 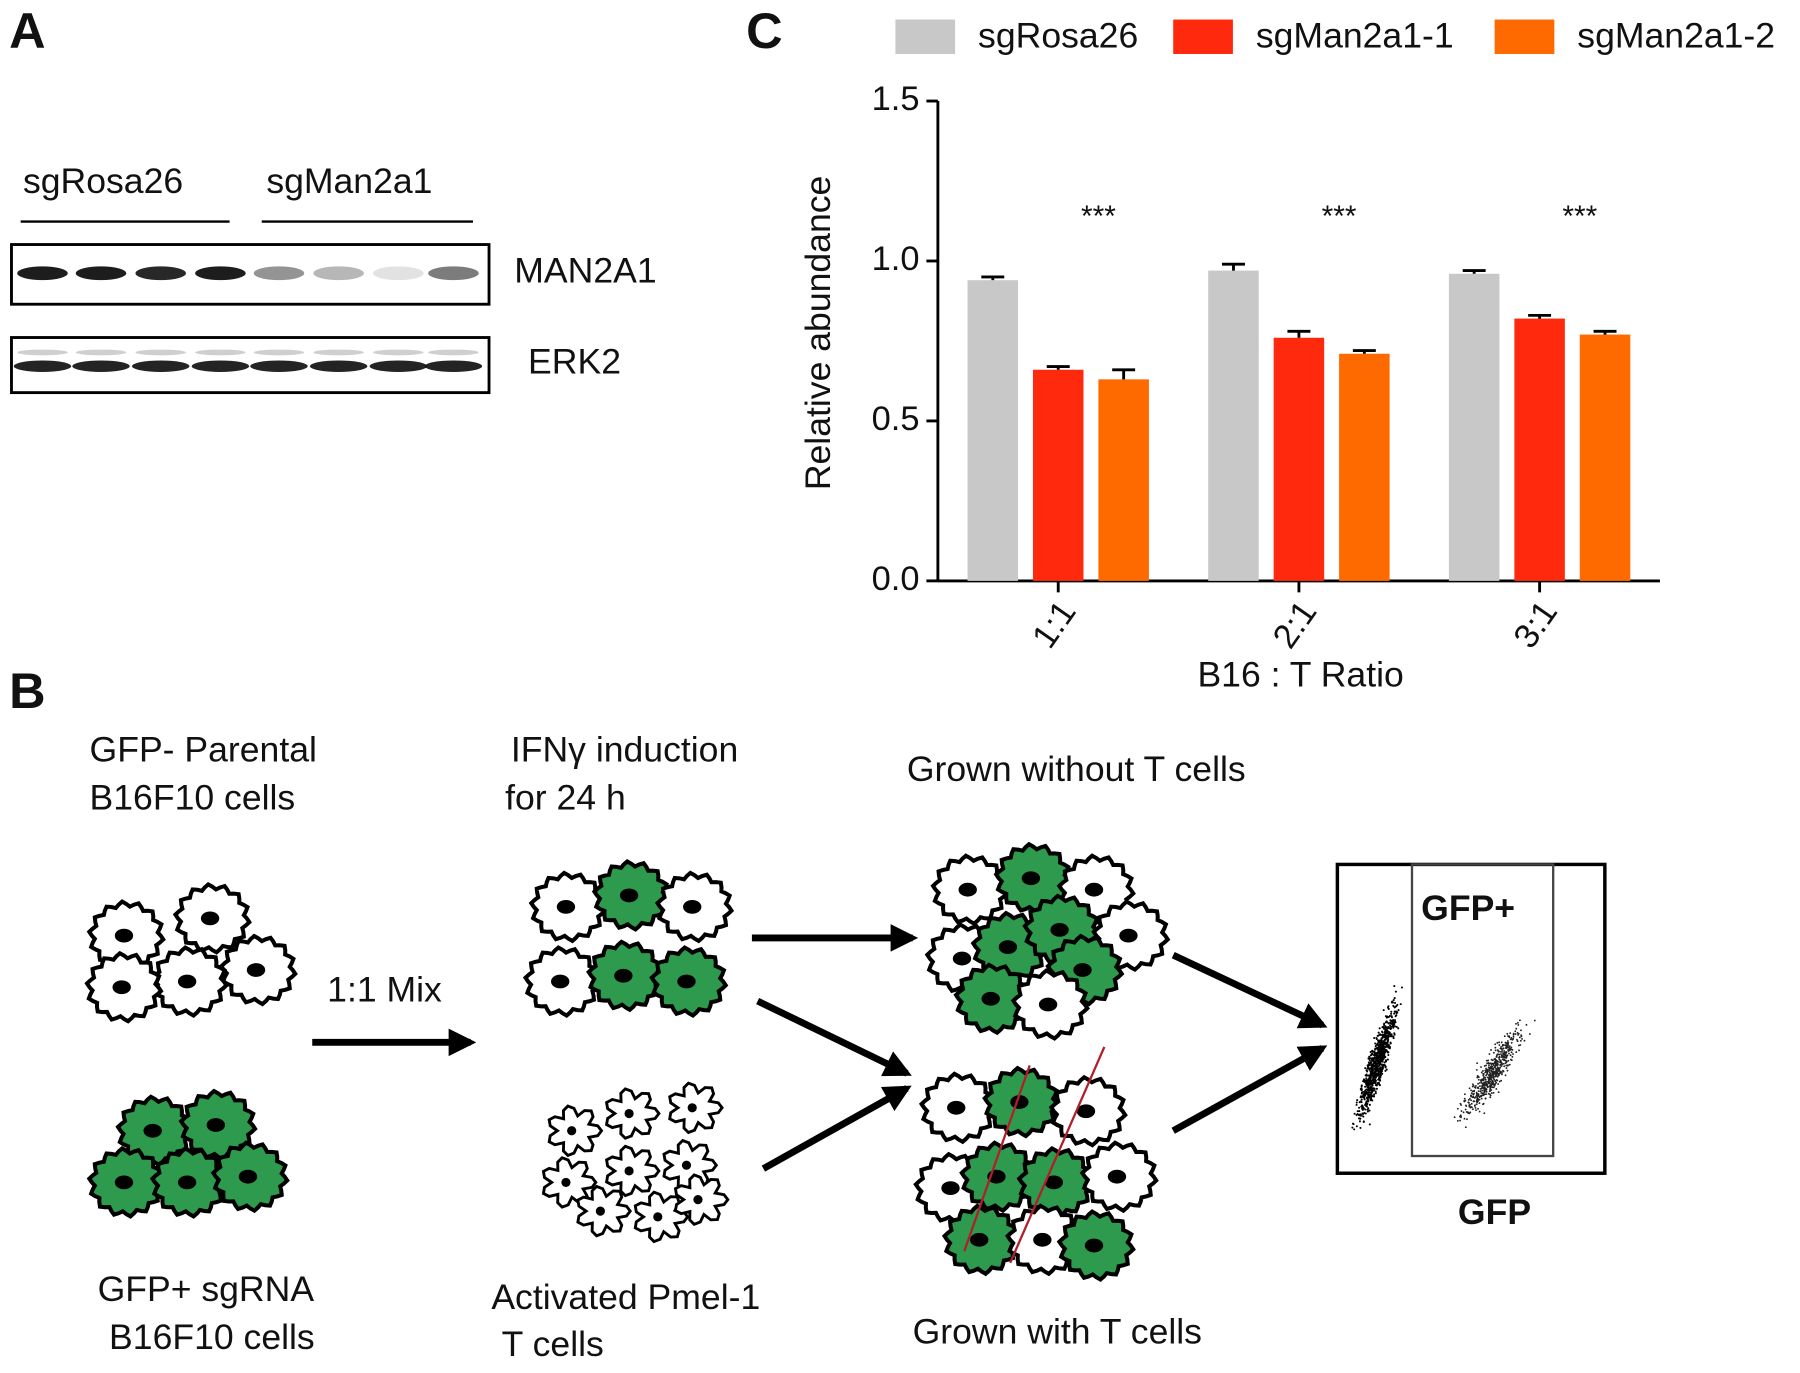 I want to click on arrows, so click(x=820, y=1048).